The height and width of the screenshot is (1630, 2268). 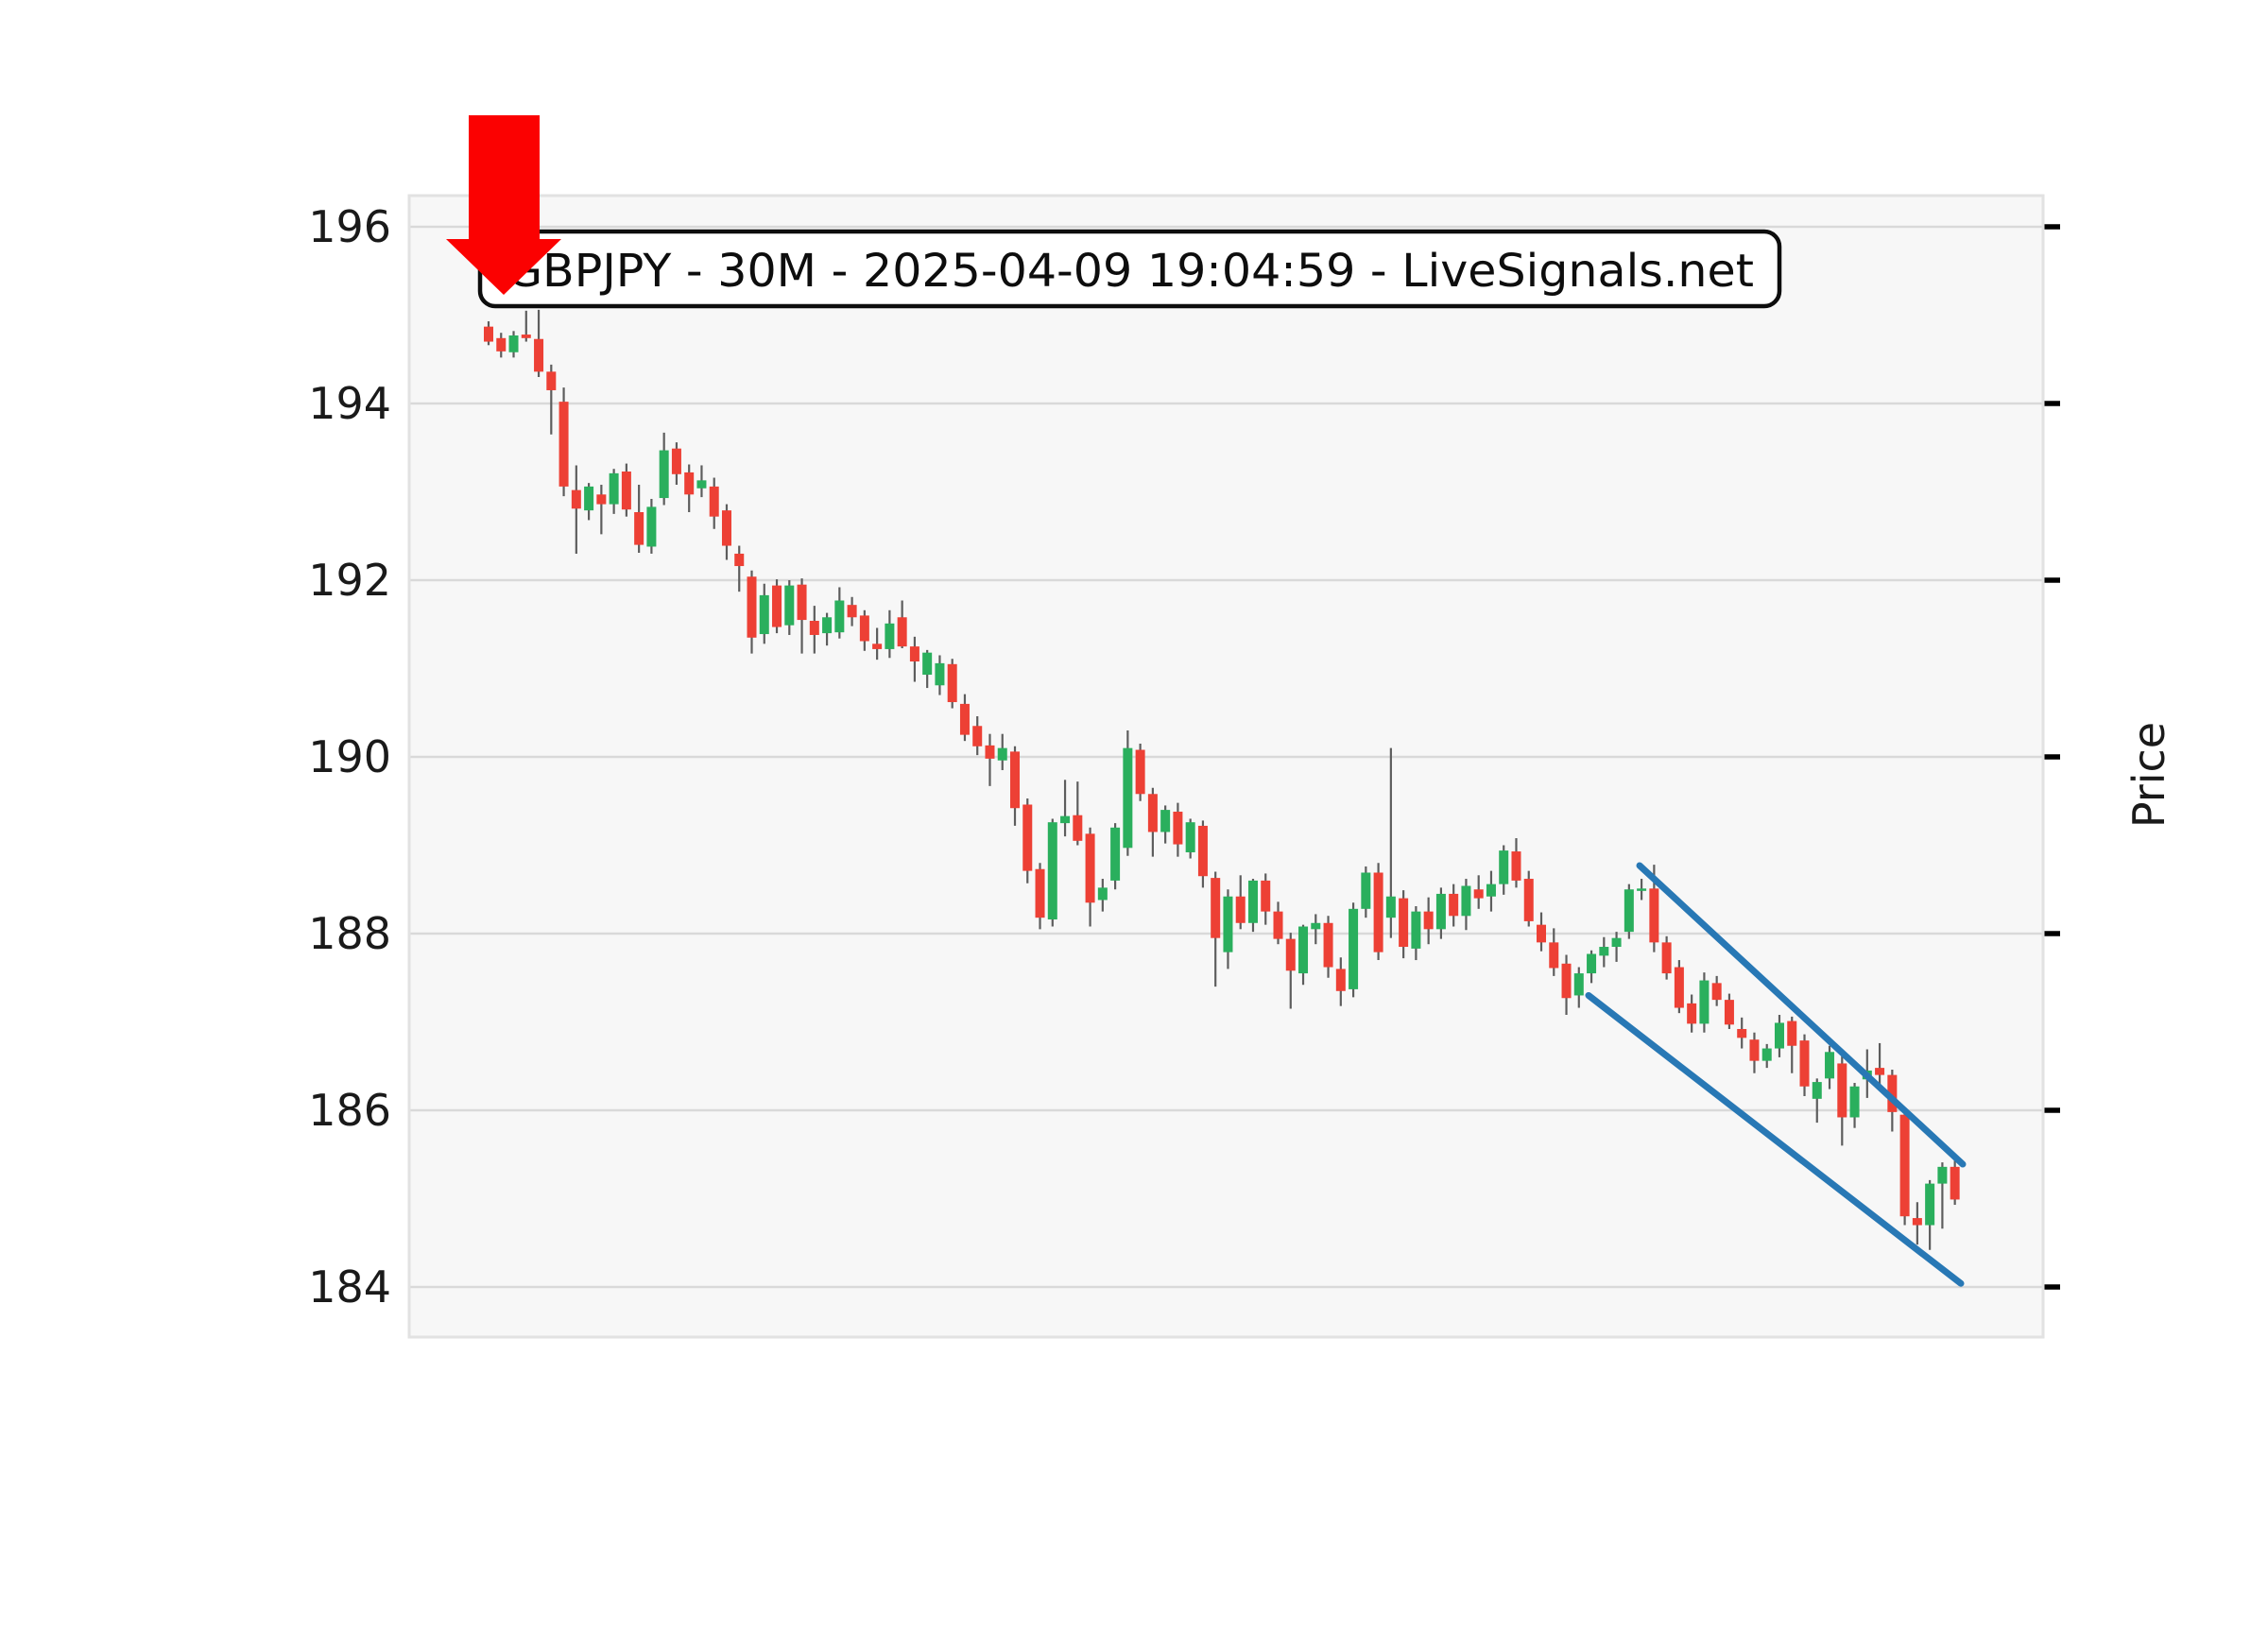 What do you see at coordinates (349, 404) in the screenshot?
I see `ytick-label-194: 194` at bounding box center [349, 404].